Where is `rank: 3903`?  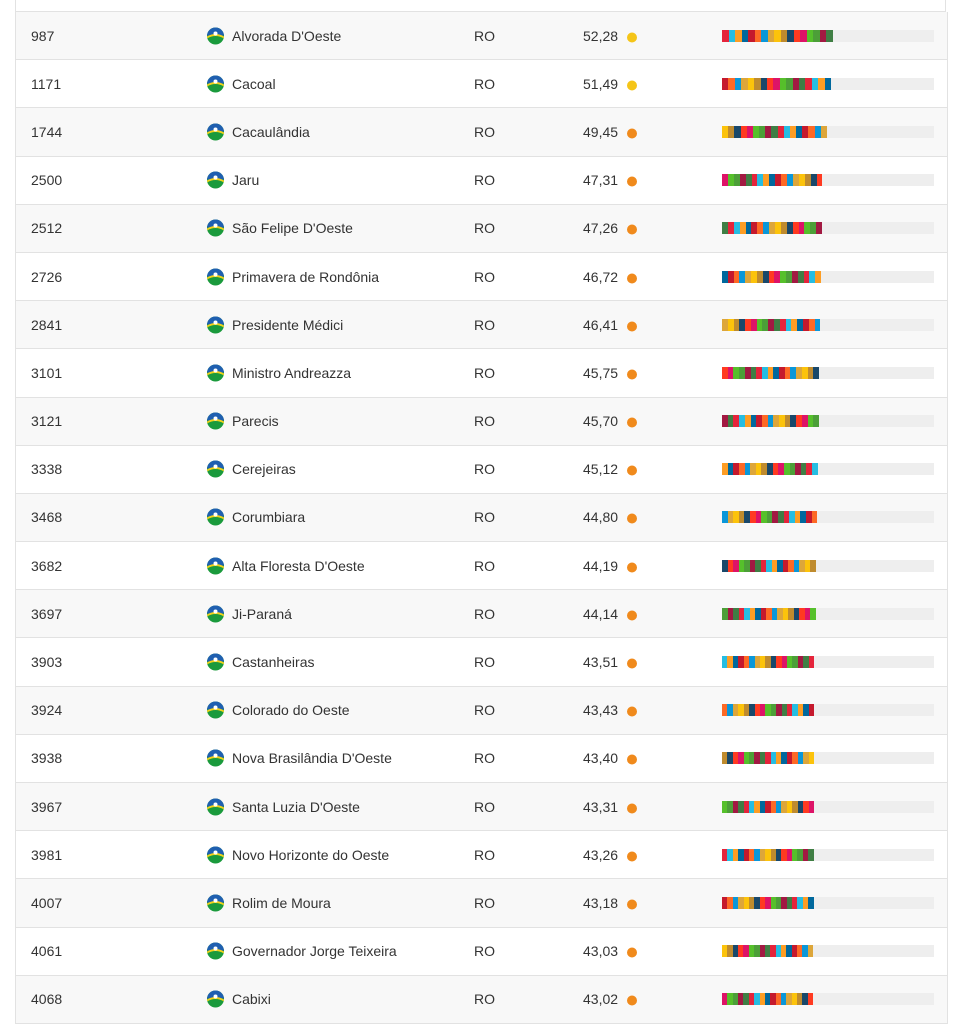
rank: 3903 is located at coordinates (47, 662).